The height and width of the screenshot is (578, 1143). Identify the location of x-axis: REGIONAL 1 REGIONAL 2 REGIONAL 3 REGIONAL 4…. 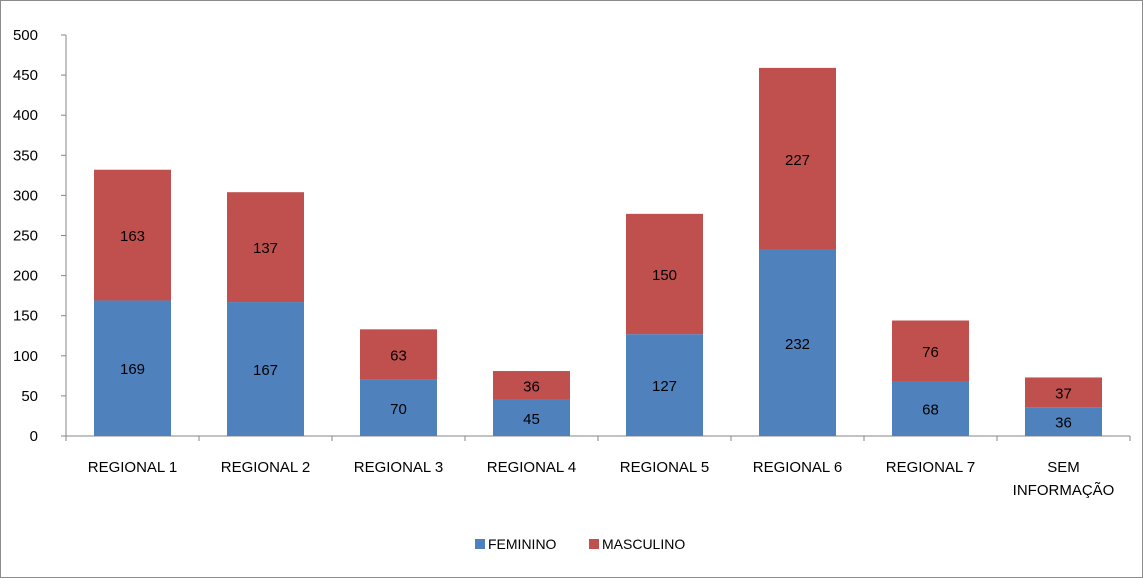
(598, 467).